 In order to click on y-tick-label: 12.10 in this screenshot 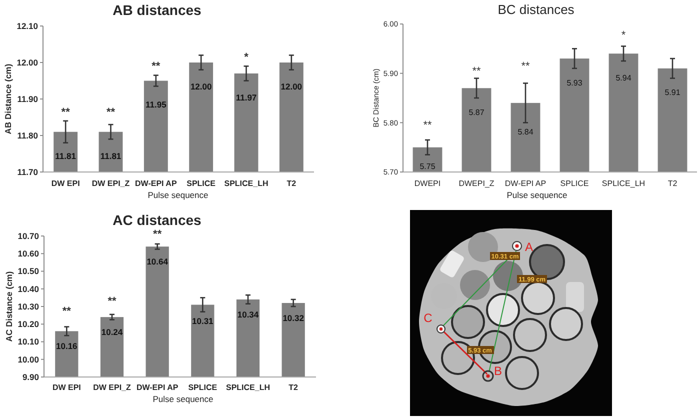, I will do `click(27, 25)`.